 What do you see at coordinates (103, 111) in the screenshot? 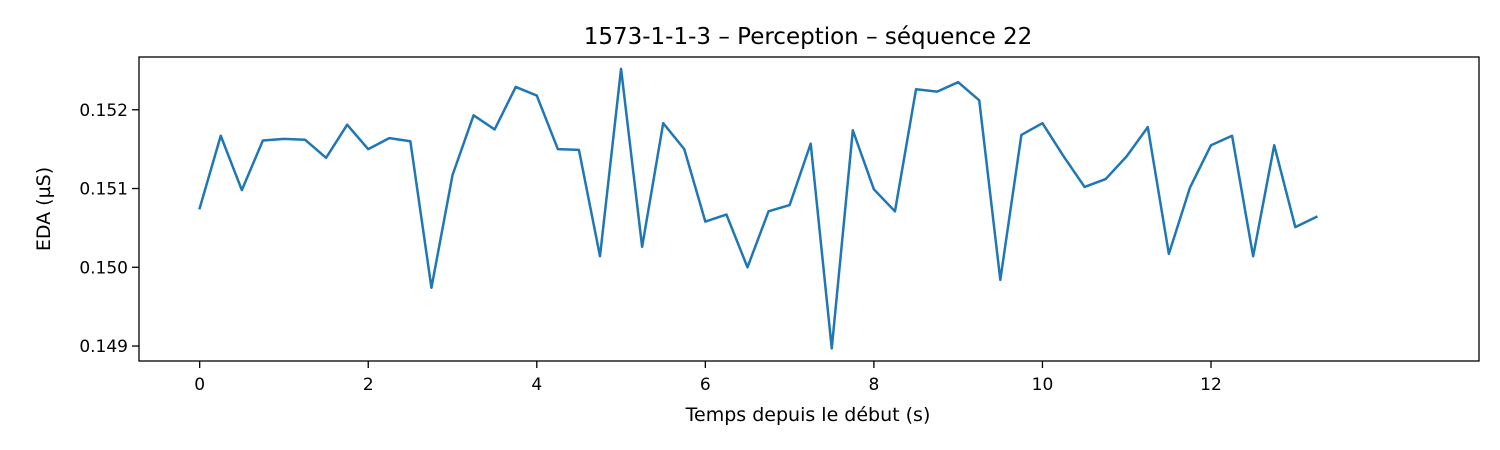
I see `y-tick-label: 0.152` at bounding box center [103, 111].